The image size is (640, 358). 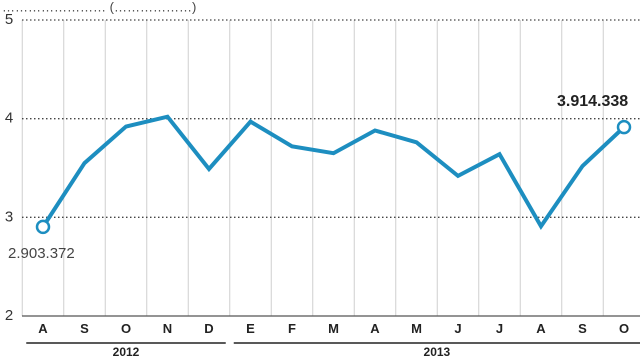 I want to click on y-tick-label: 2, so click(x=9, y=315).